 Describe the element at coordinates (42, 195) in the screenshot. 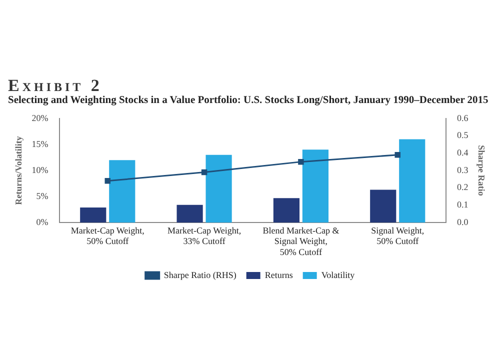

I see `y-tick-label: 5%` at that location.